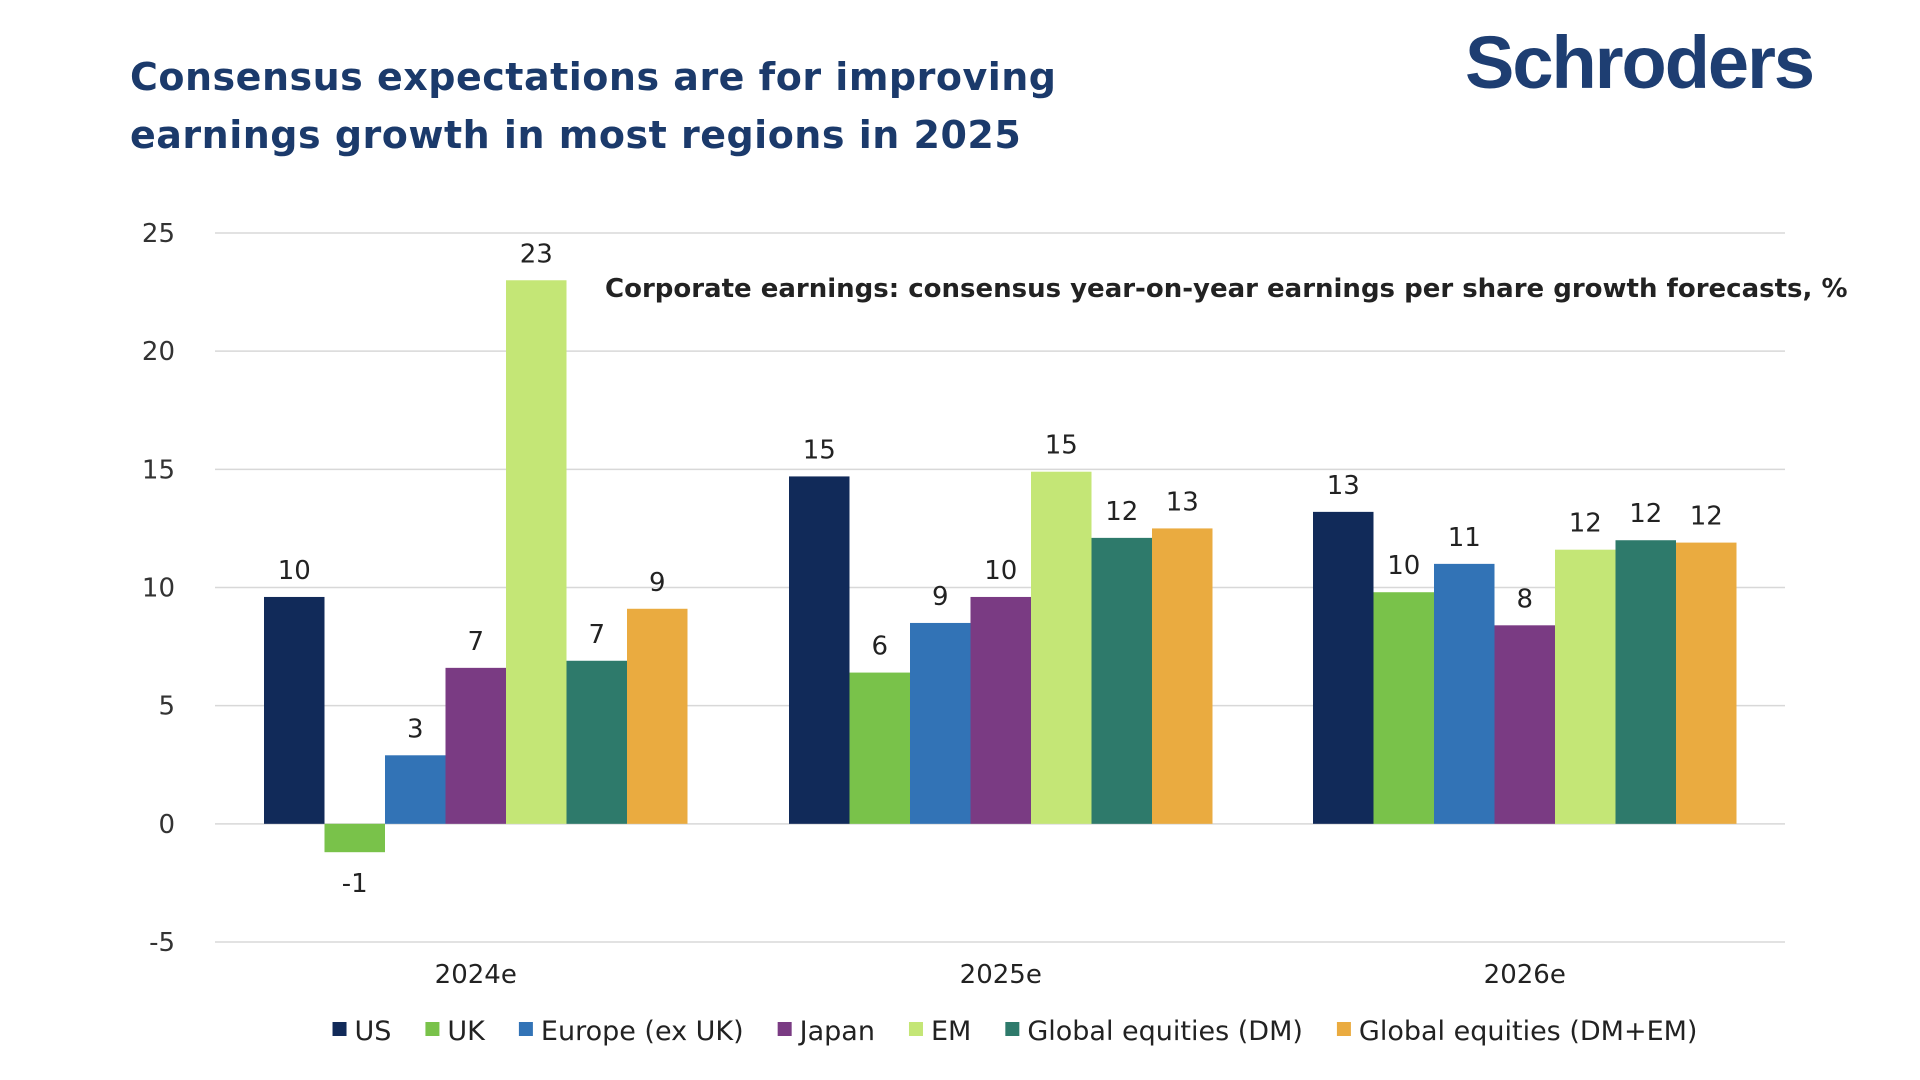 The image size is (1920, 1080). Describe the element at coordinates (1525, 975) in the screenshot. I see `x-category-label: 2026e` at that location.